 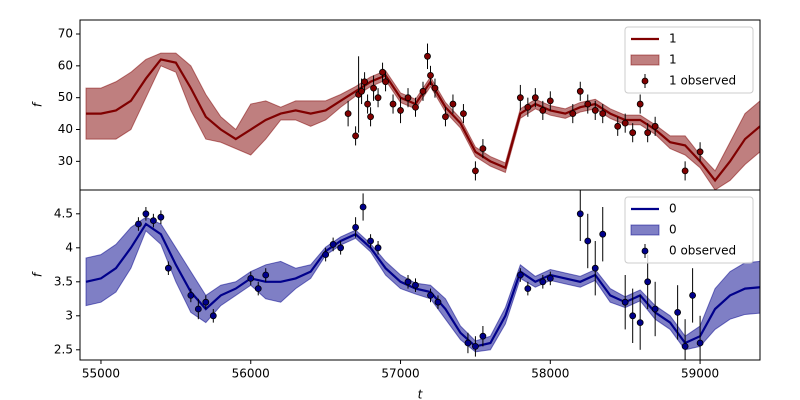 I want to click on x-tick-label: 55000, so click(x=101, y=374).